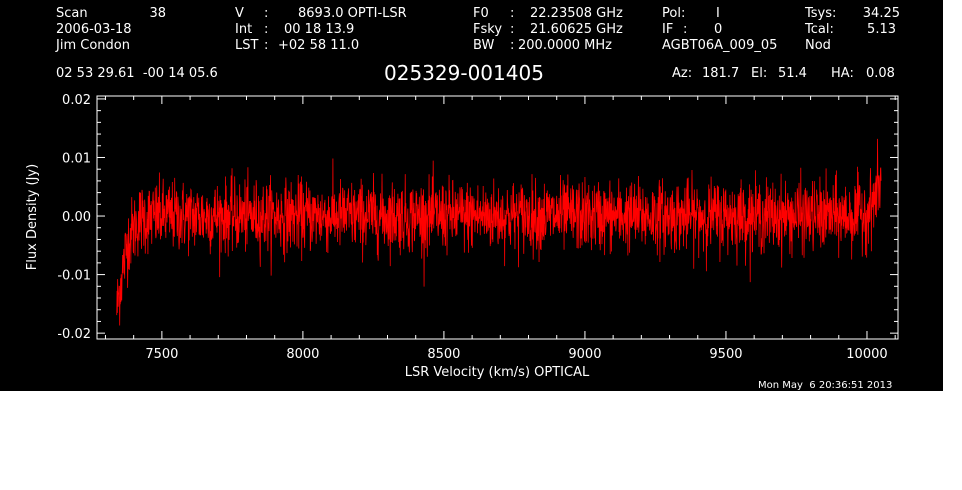 The image size is (962, 490). I want to click on procedure-name: Nod, so click(818, 45).